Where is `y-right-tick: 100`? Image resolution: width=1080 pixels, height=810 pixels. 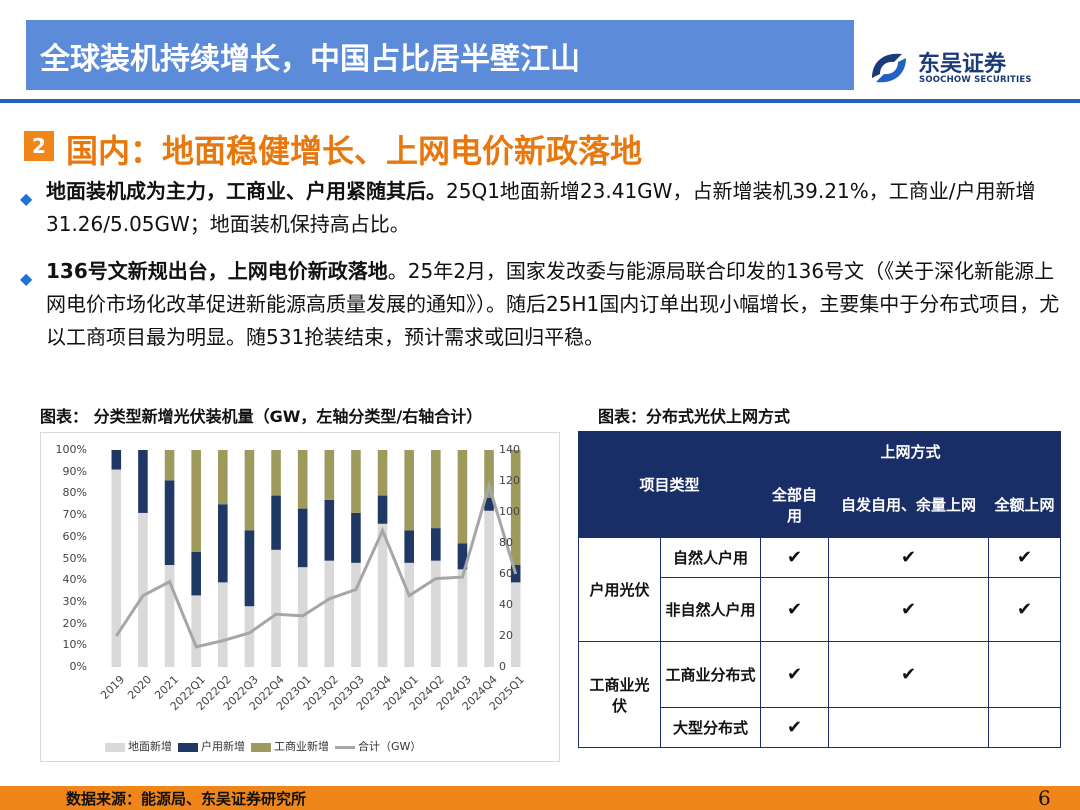
y-right-tick: 100 is located at coordinates (509, 511).